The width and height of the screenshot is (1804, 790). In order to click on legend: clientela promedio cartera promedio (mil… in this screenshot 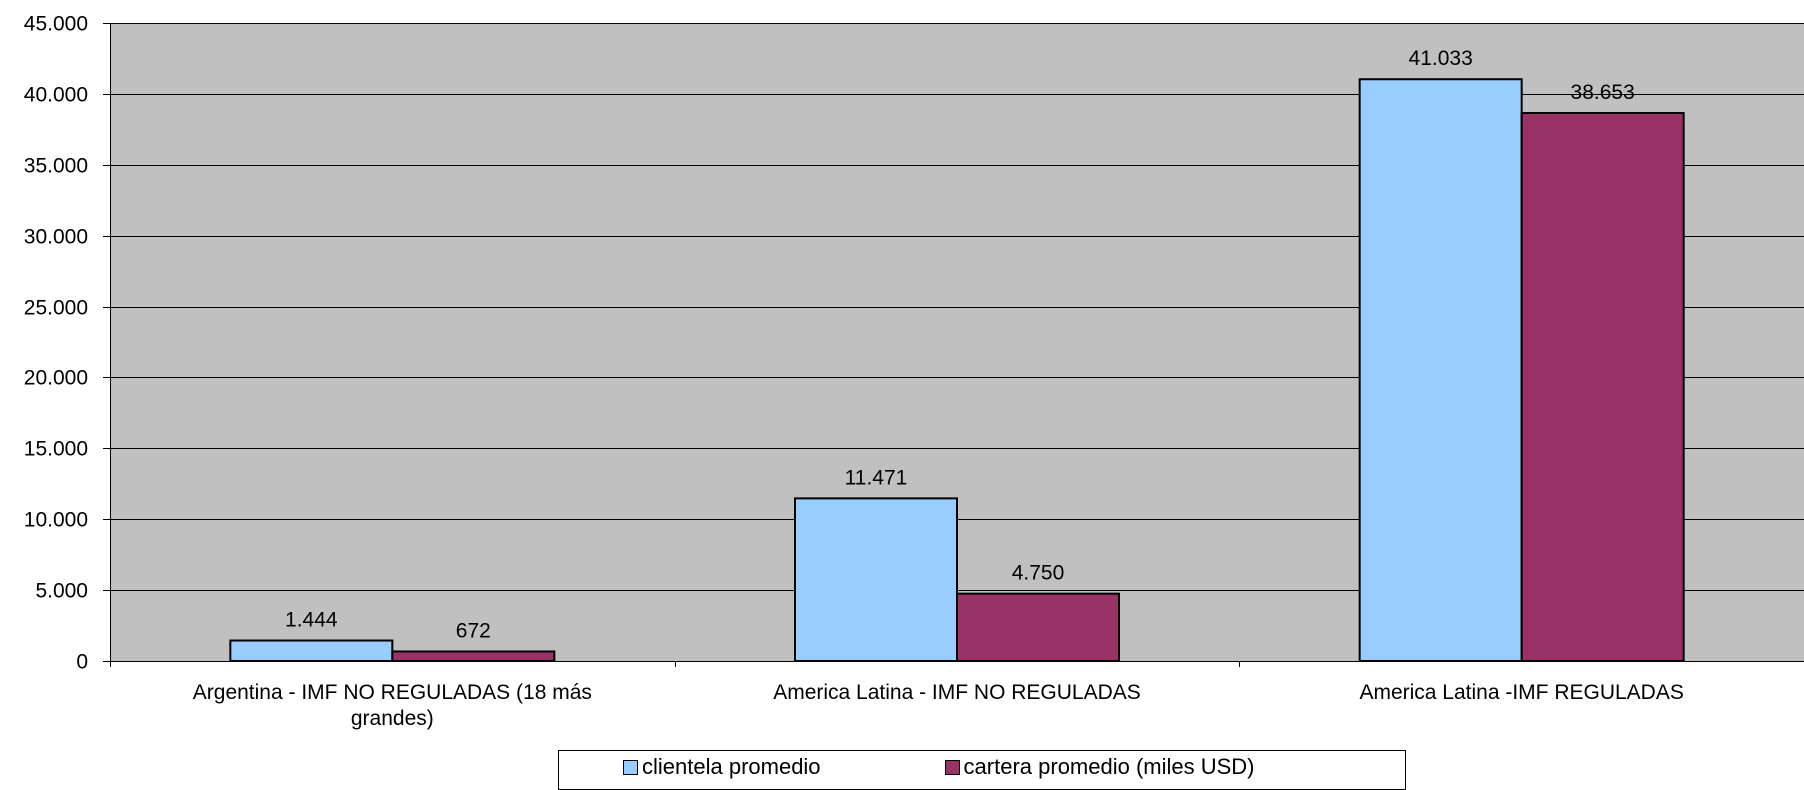, I will do `click(982, 770)`.